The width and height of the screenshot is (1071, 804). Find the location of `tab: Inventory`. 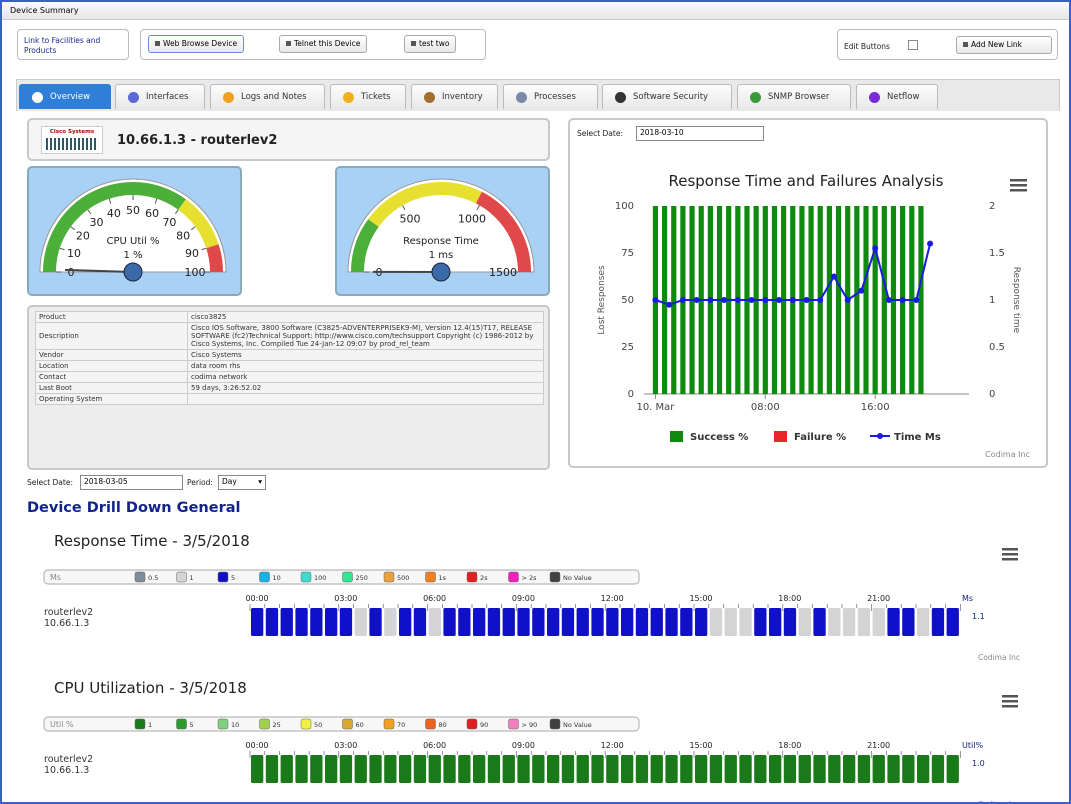

tab: Inventory is located at coordinates (454, 96).